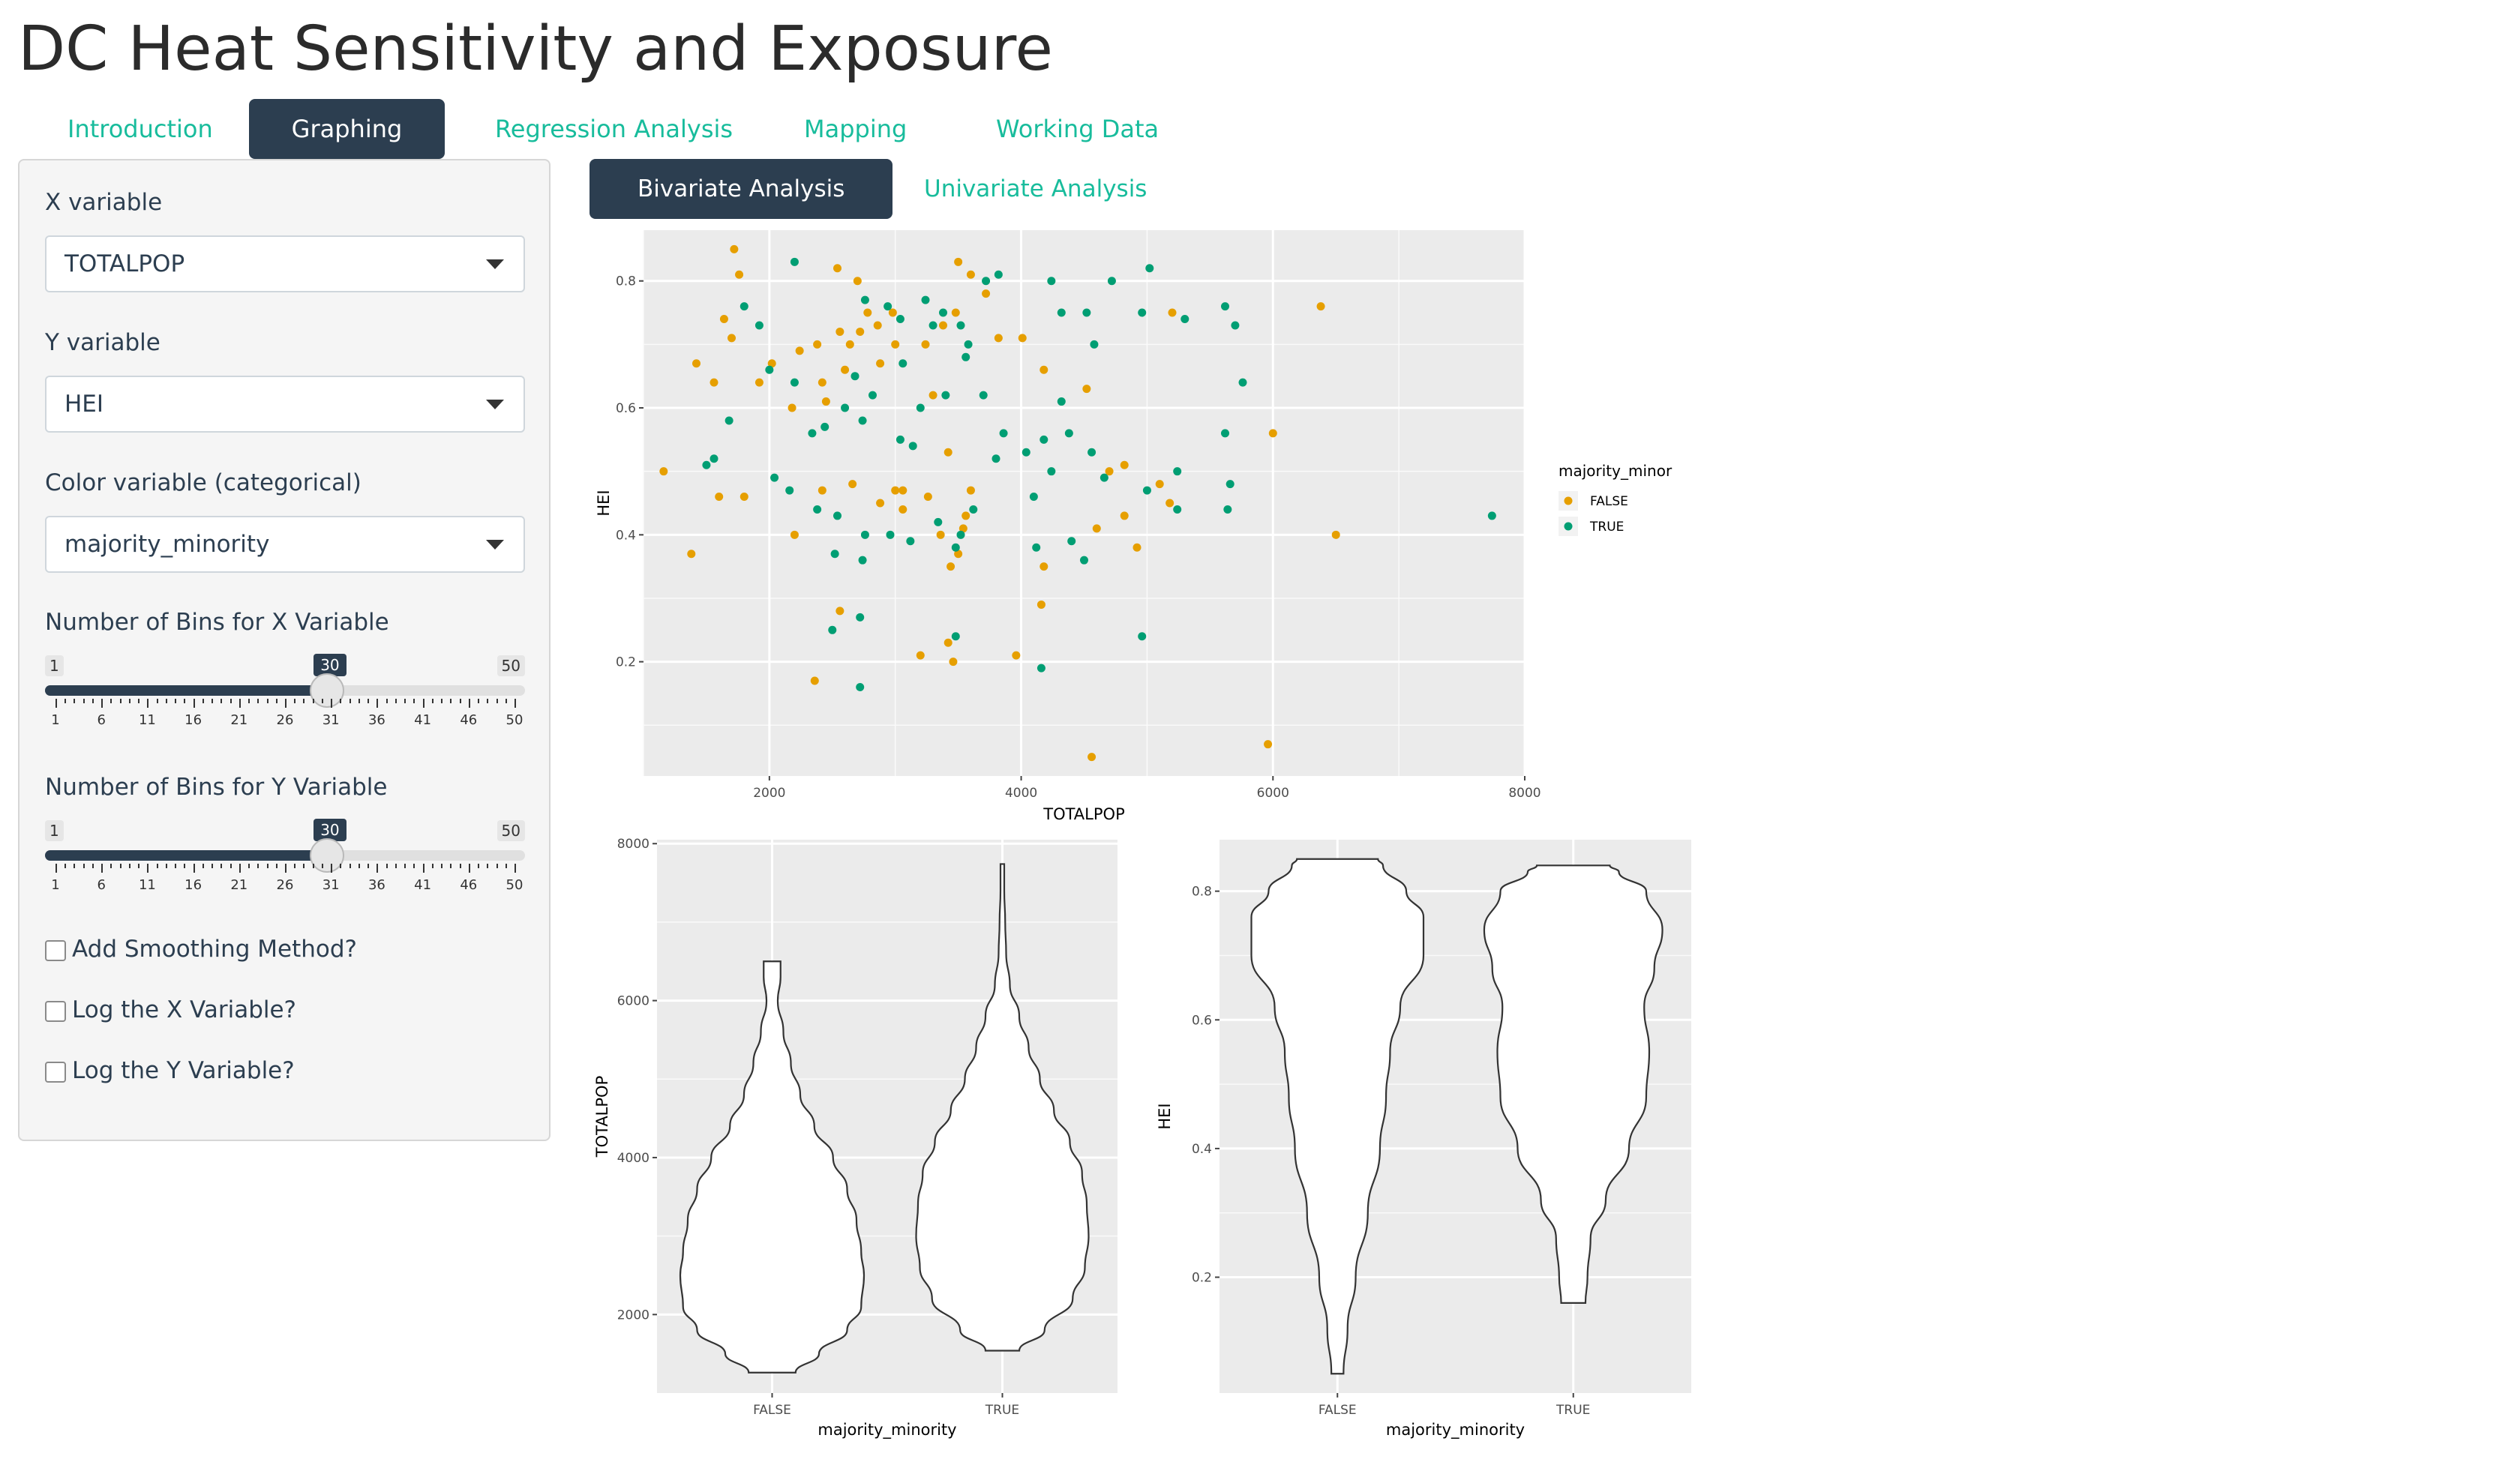 This screenshot has width=2520, height=1462. Describe the element at coordinates (285, 263) in the screenshot. I see `x-variable-select: TOTALPOP` at that location.